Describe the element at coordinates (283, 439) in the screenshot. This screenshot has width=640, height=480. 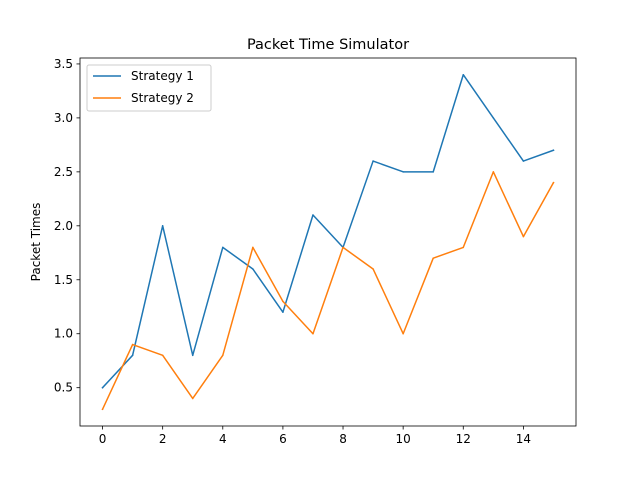
I see `x-tick-label: 6` at that location.